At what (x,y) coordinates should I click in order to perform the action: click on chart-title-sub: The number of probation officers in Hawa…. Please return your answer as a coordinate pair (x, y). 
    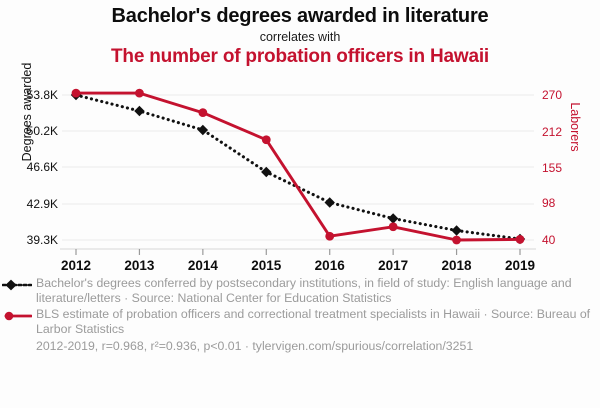
    Looking at the image, I should click on (300, 56).